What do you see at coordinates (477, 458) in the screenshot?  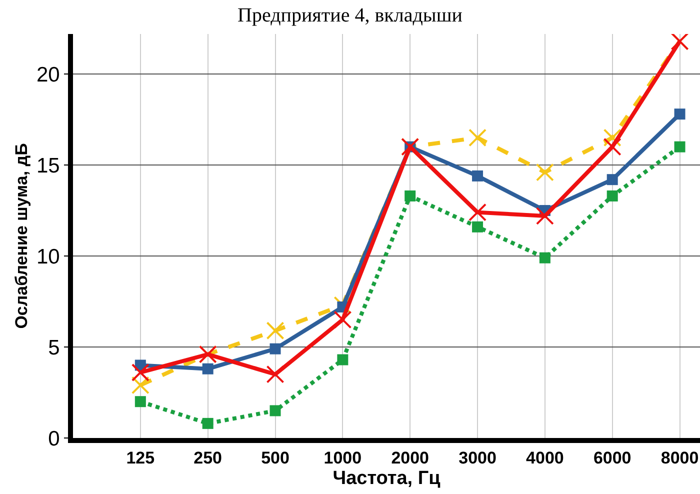 I see `x-tick-label: 3000` at bounding box center [477, 458].